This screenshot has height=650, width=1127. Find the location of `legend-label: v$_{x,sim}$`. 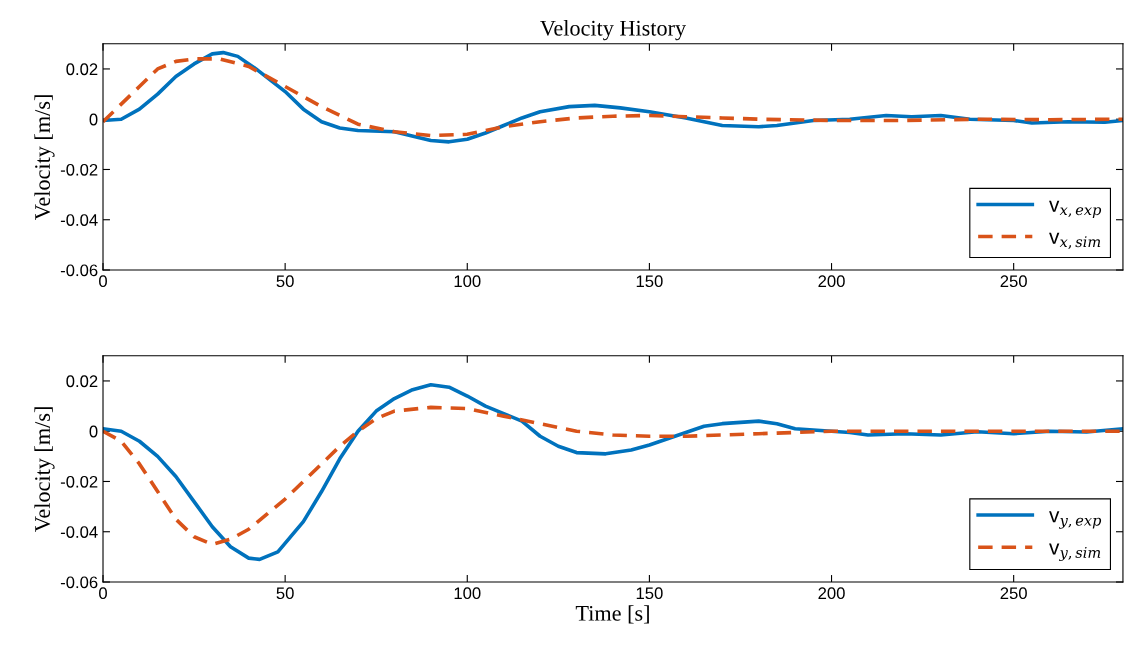

legend-label: v$_{x,sim}$ is located at coordinates (1075, 240).